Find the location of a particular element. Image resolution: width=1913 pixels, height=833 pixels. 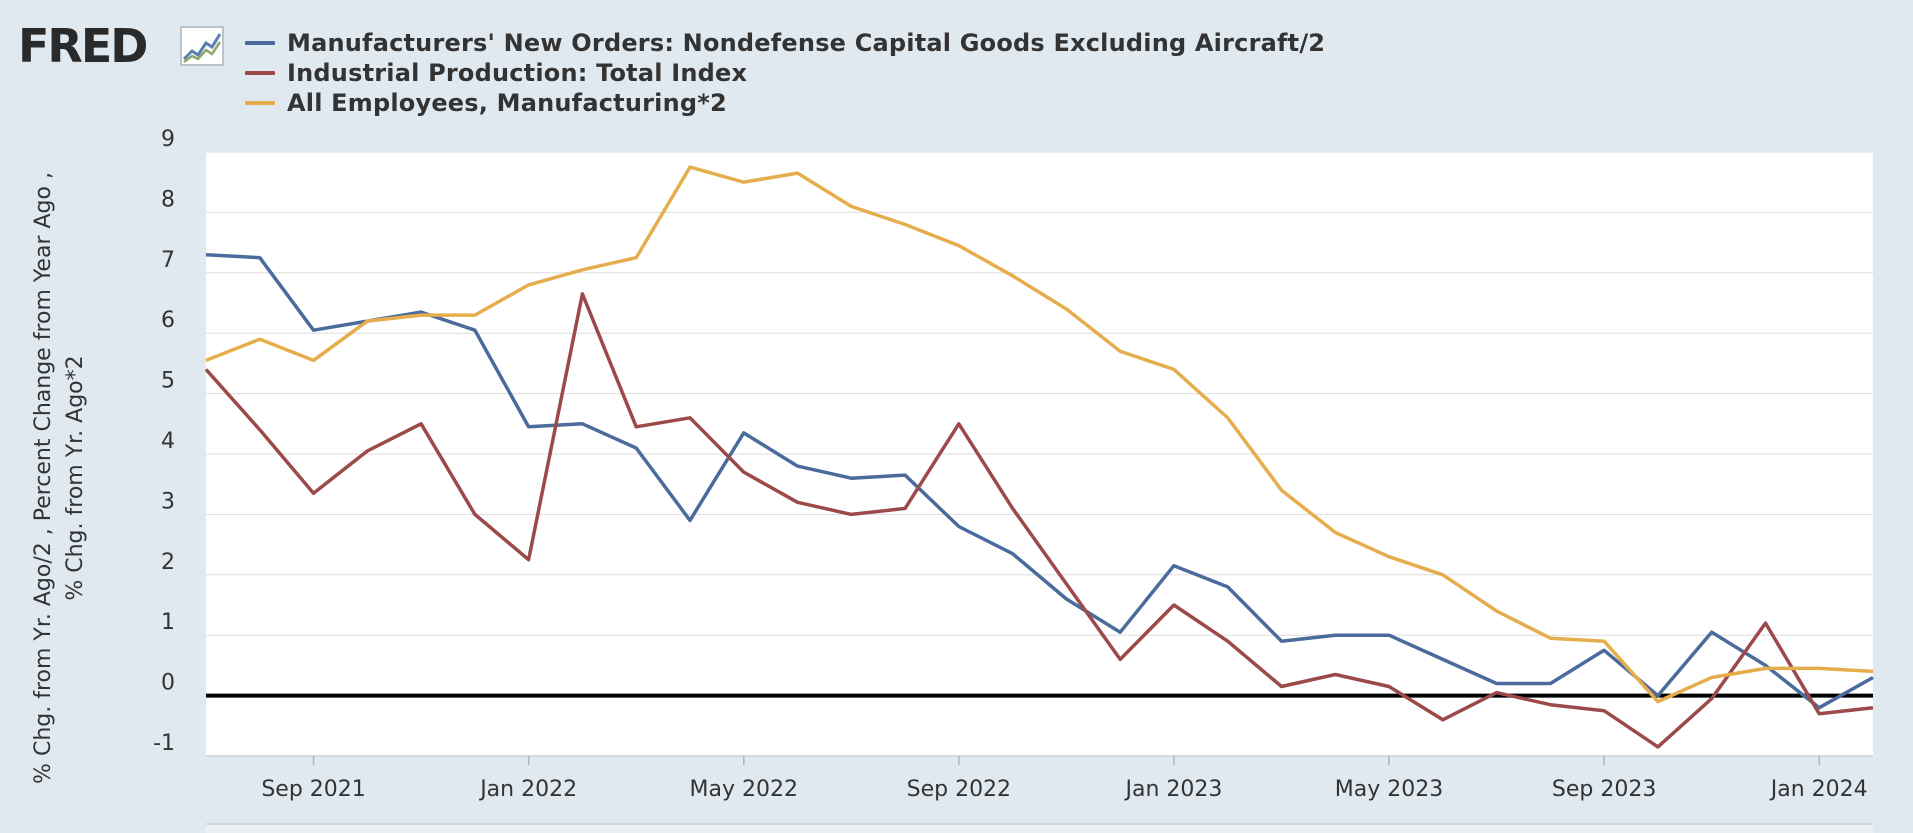

y-tick-label: 4 is located at coordinates (168, 441).